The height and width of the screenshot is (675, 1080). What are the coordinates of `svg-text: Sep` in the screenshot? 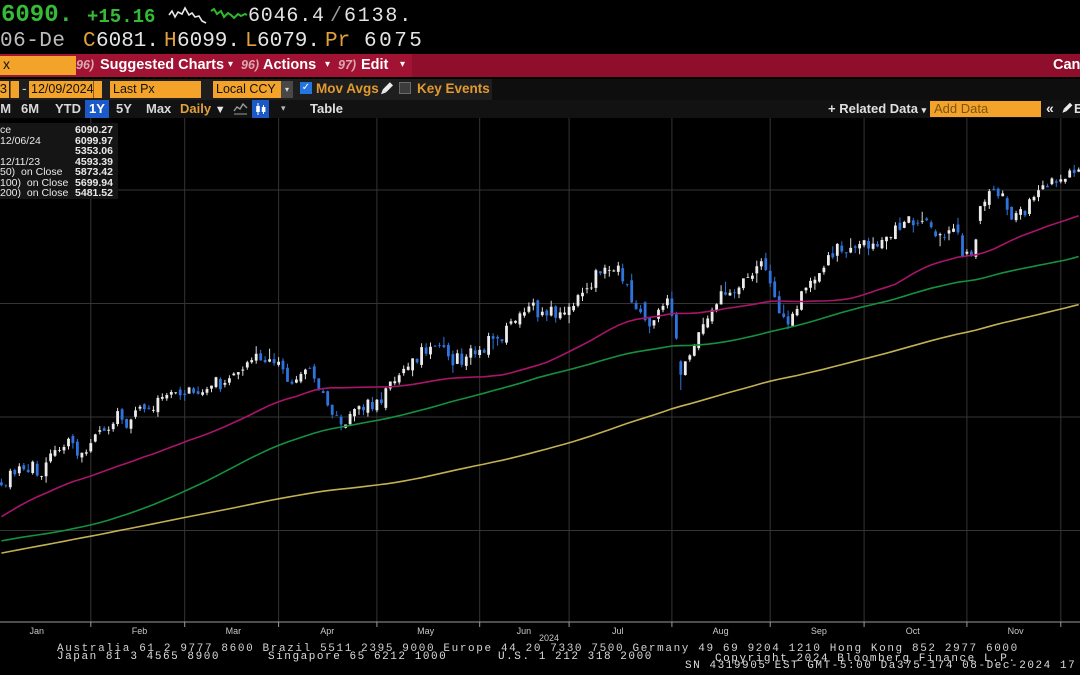 It's located at (819, 631).